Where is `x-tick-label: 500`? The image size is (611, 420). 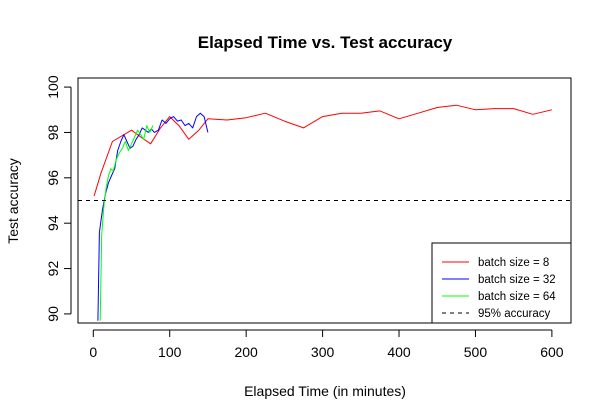 x-tick-label: 500 is located at coordinates (476, 352).